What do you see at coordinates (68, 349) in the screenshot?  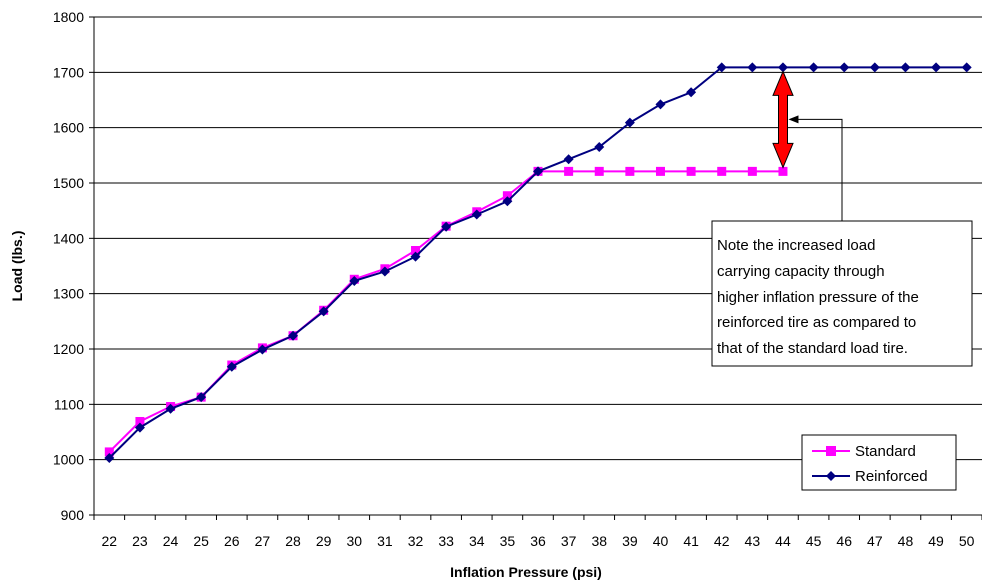 I see `y-tick-label: 1200` at bounding box center [68, 349].